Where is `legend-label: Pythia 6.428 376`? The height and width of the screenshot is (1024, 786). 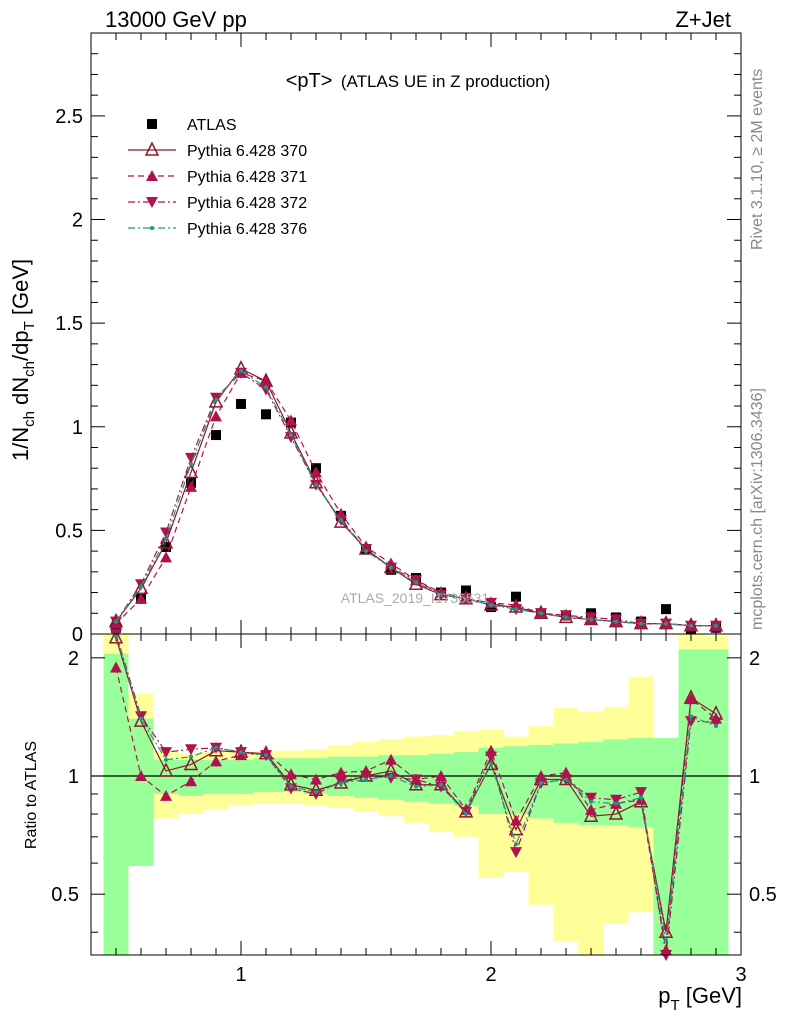 legend-label: Pythia 6.428 376 is located at coordinates (247, 229).